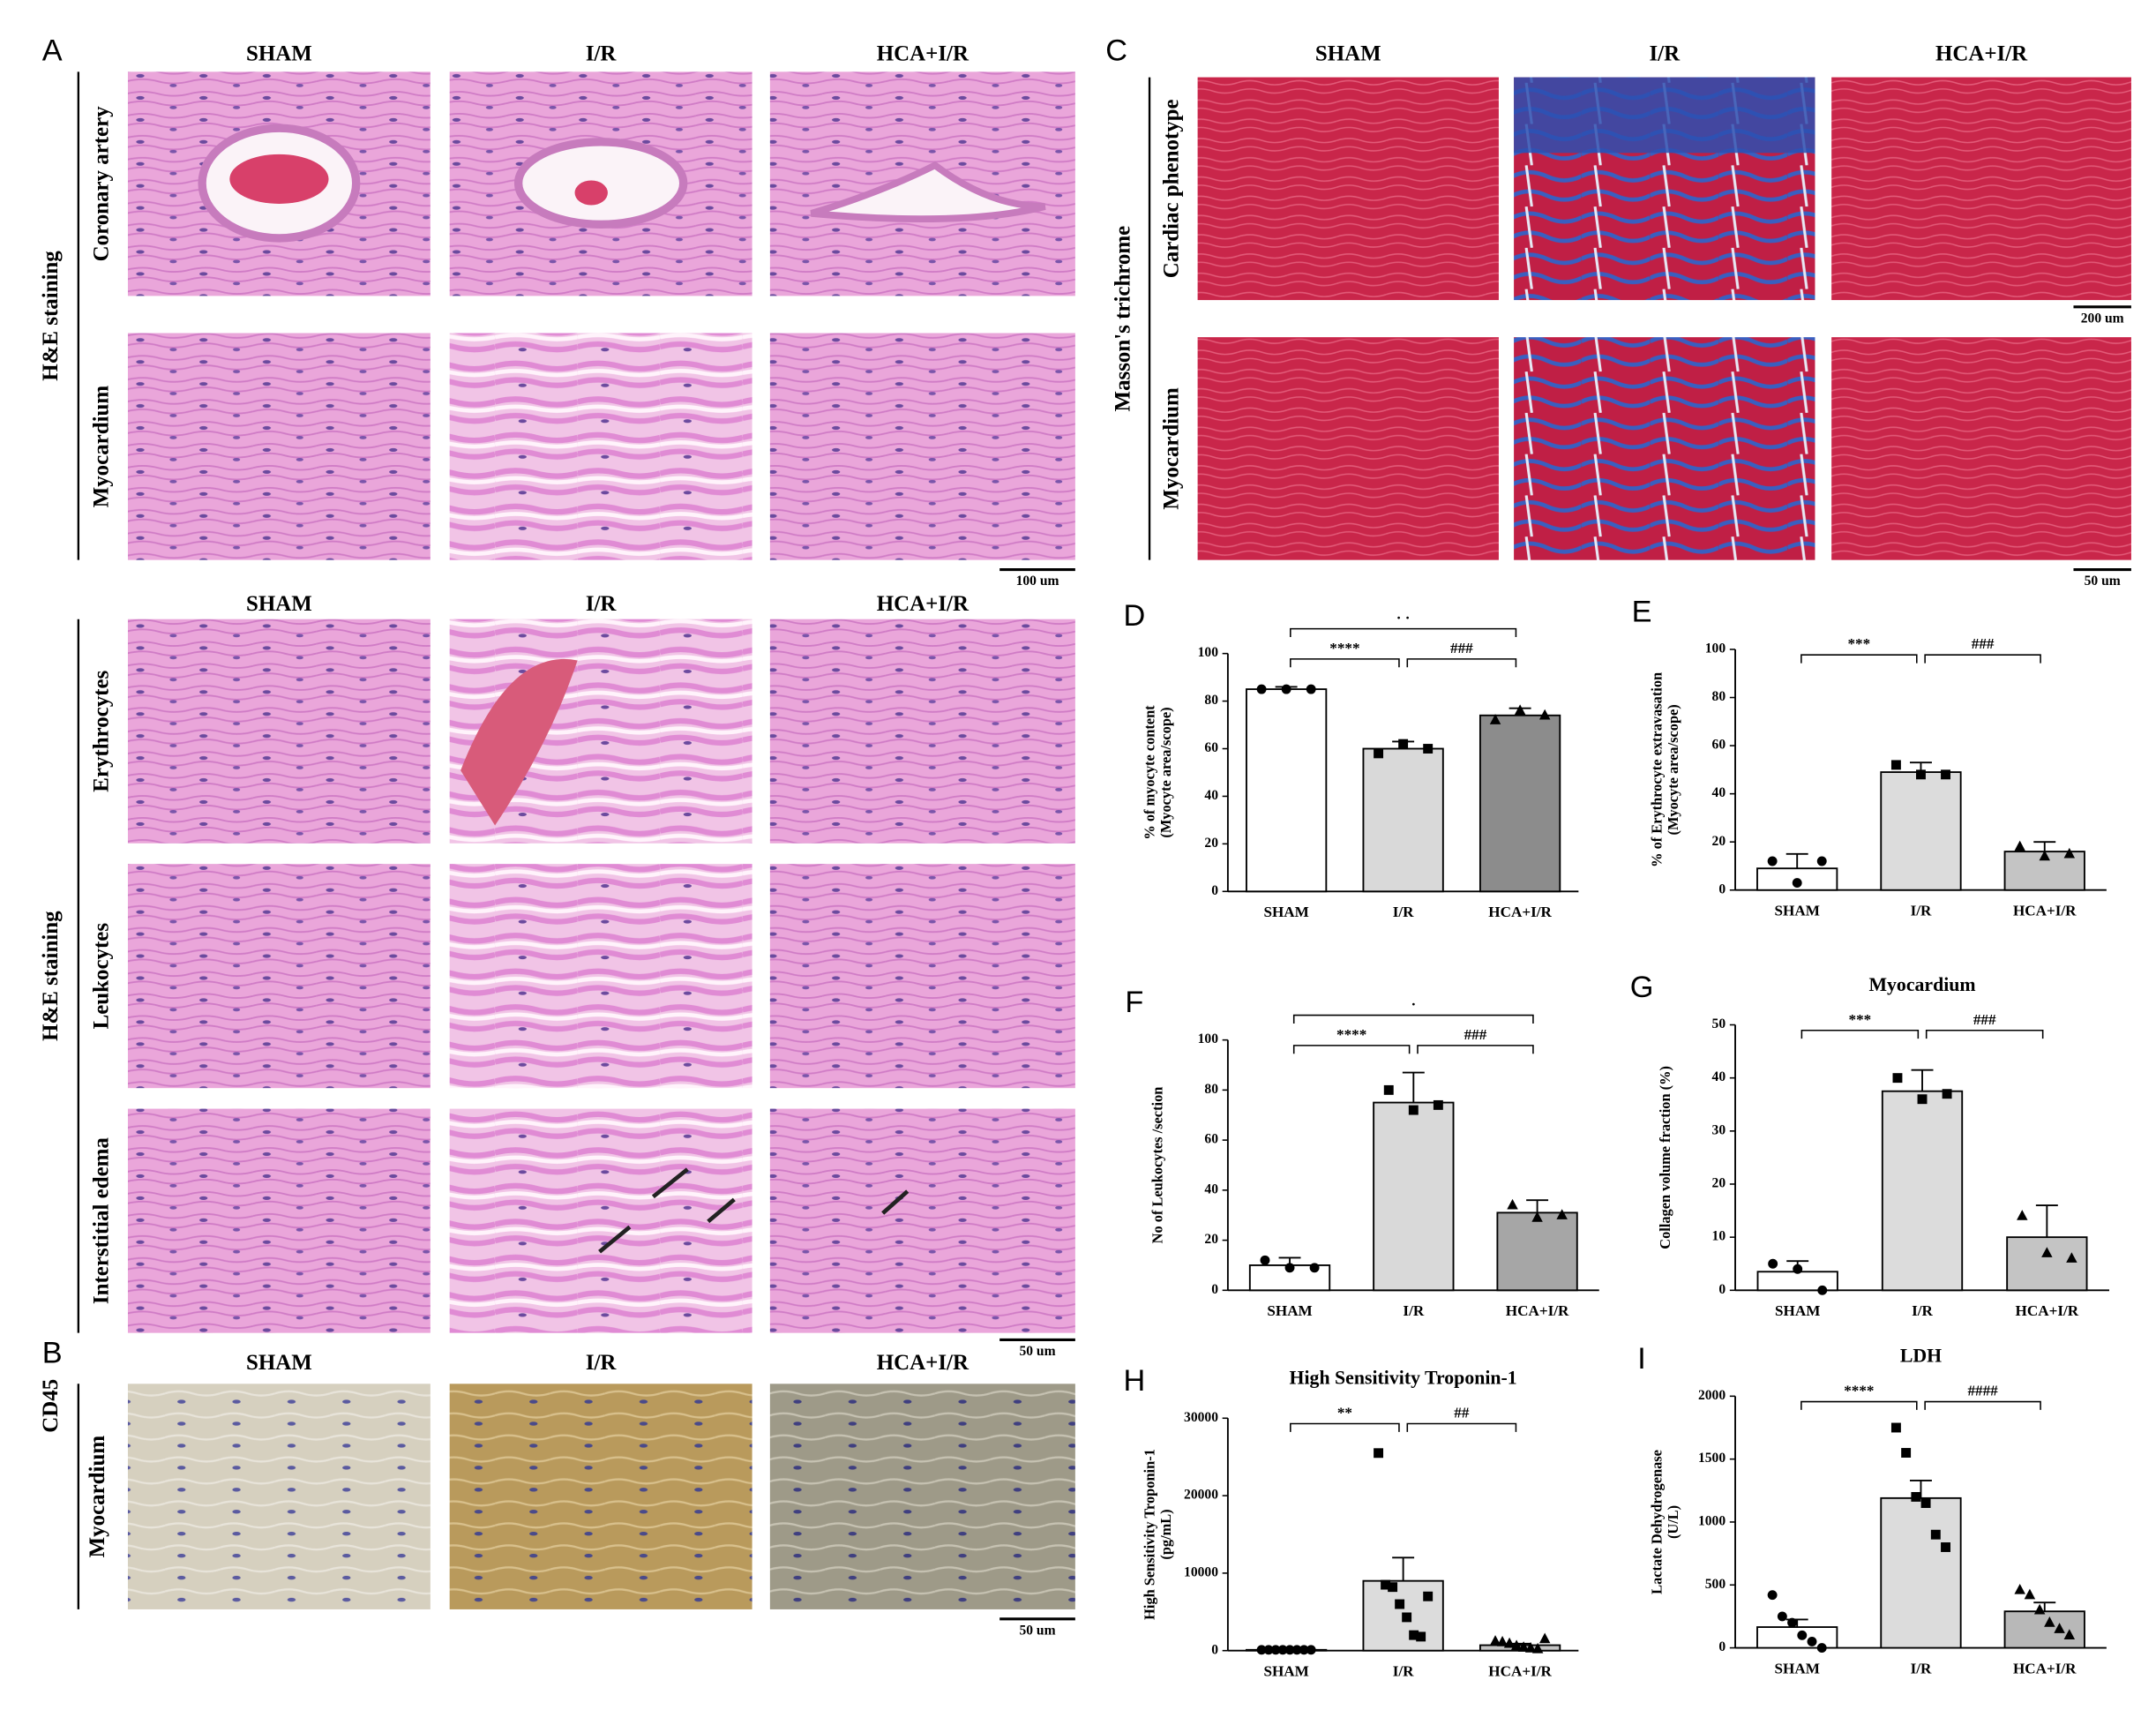 The height and width of the screenshot is (1710, 2156). Describe the element at coordinates (279, 1363) in the screenshot. I see `column-header: SHAM` at that location.